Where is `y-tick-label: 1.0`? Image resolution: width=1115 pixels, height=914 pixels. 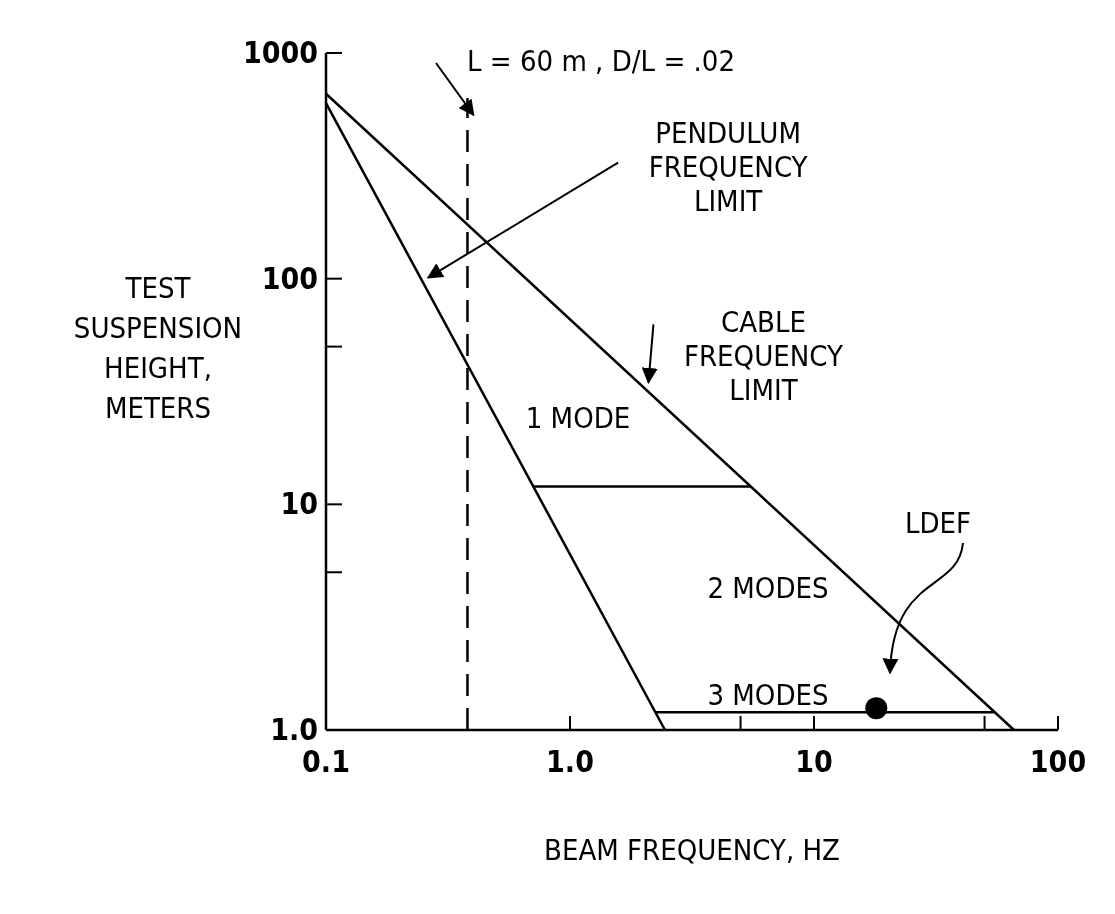
y-tick-label: 1.0 is located at coordinates (294, 729).